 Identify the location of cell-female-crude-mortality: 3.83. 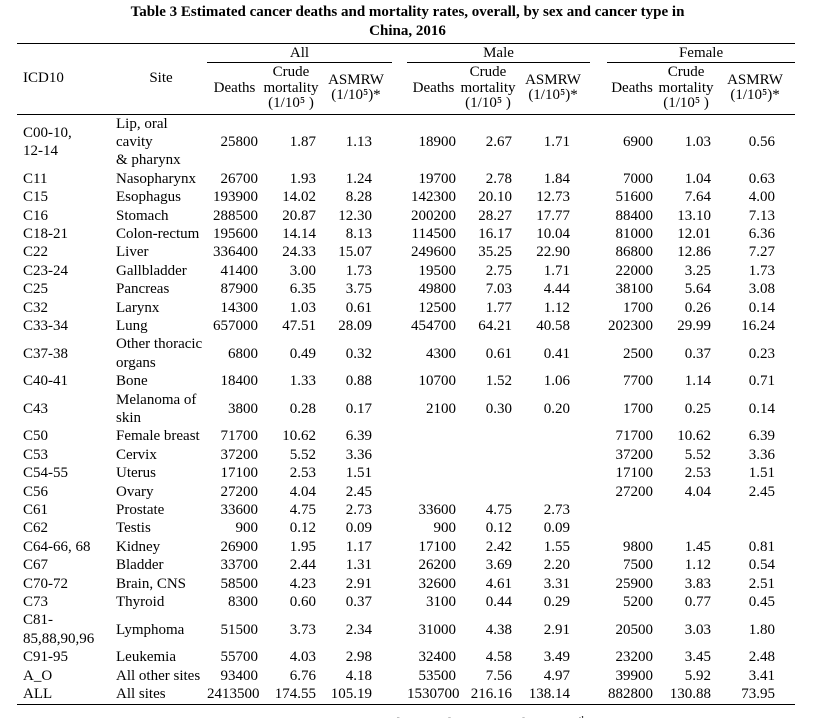
(698, 583).